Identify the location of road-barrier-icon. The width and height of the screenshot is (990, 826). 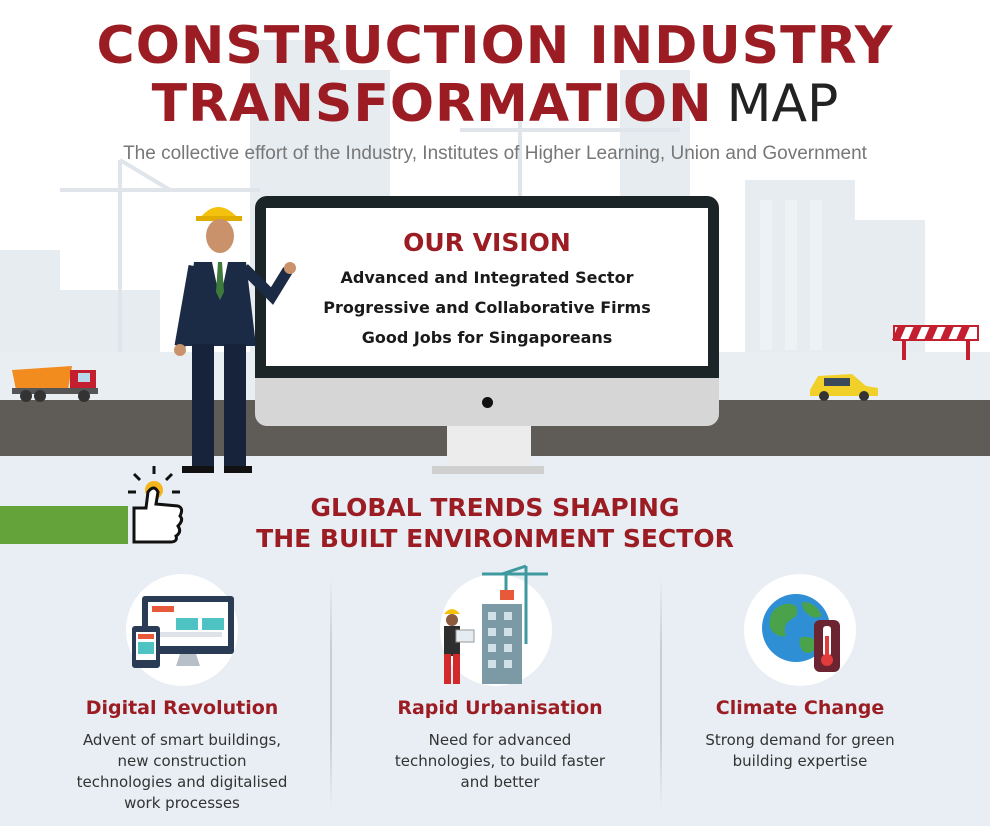
(935, 342).